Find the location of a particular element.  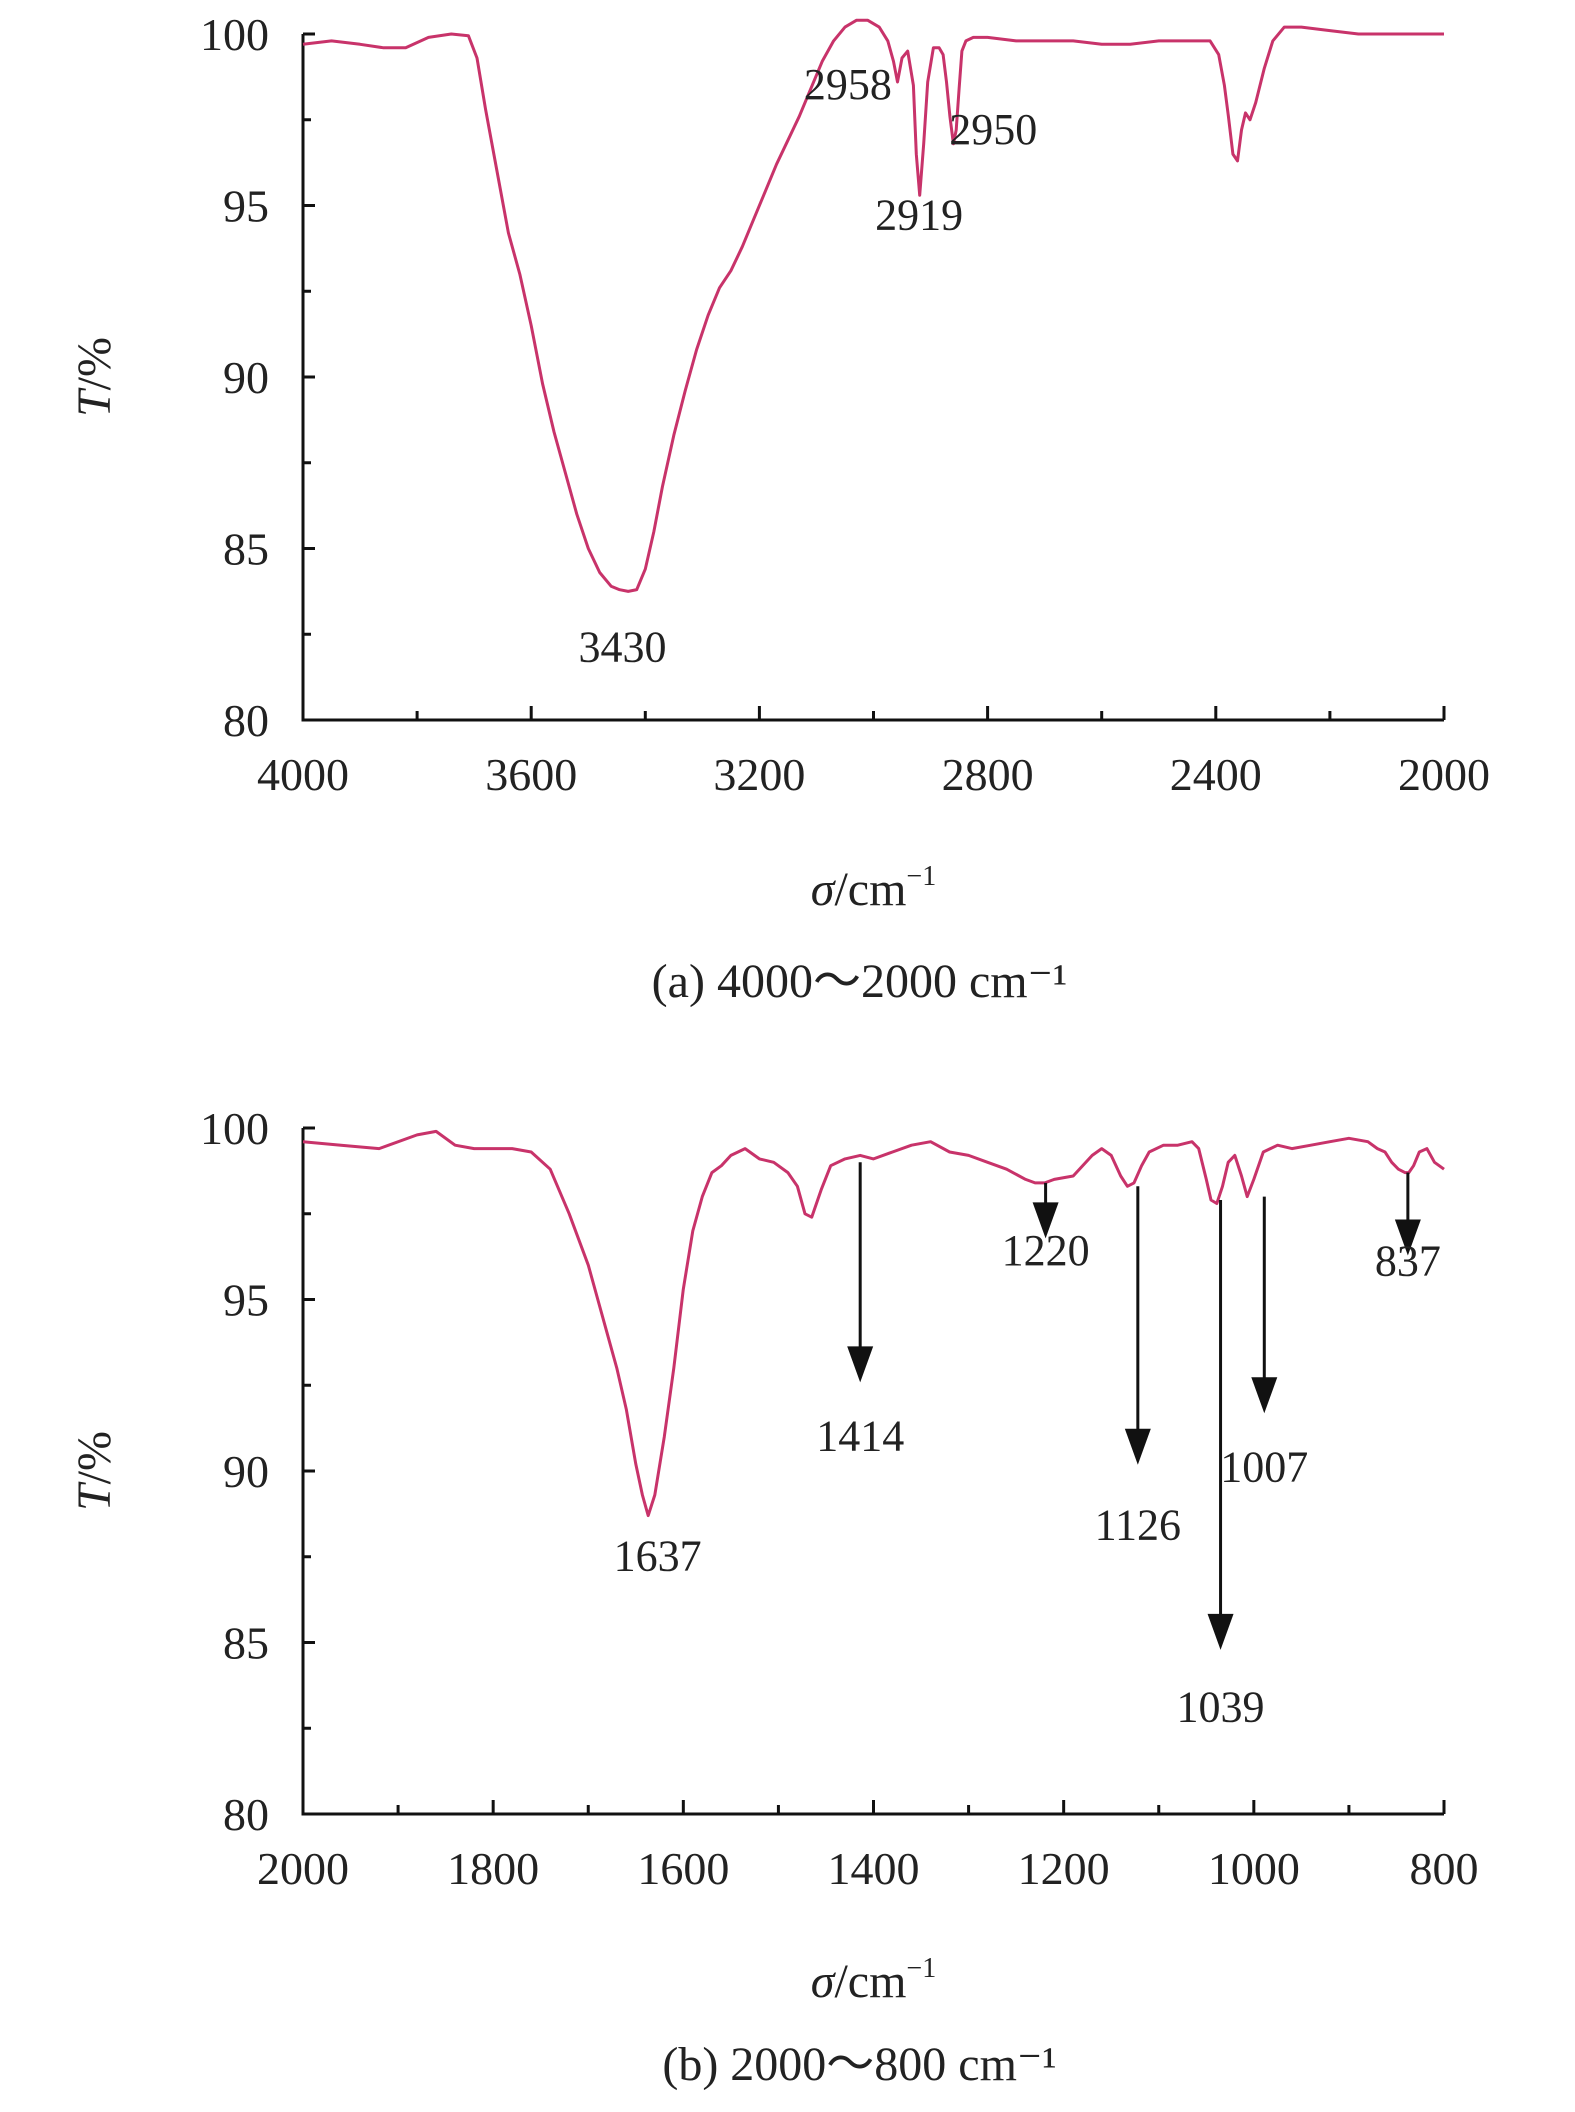

x-tick-label: 2400 is located at coordinates (1216, 774).